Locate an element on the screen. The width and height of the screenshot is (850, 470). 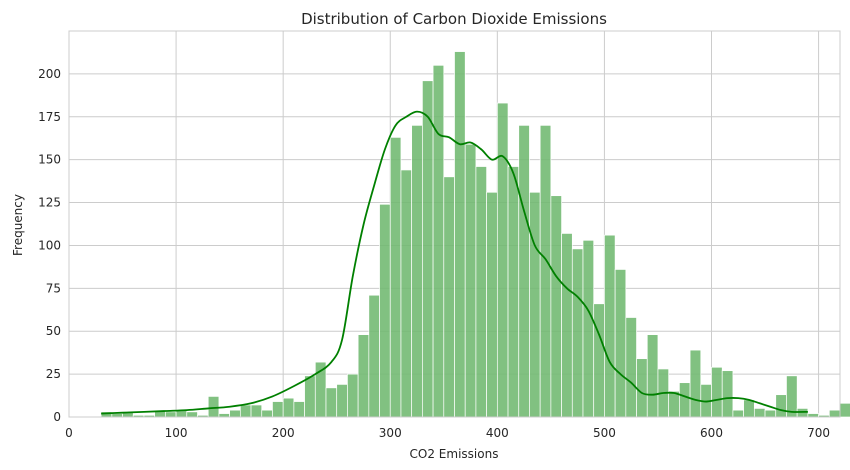
x-tick-label: 300 is located at coordinates (390, 433).